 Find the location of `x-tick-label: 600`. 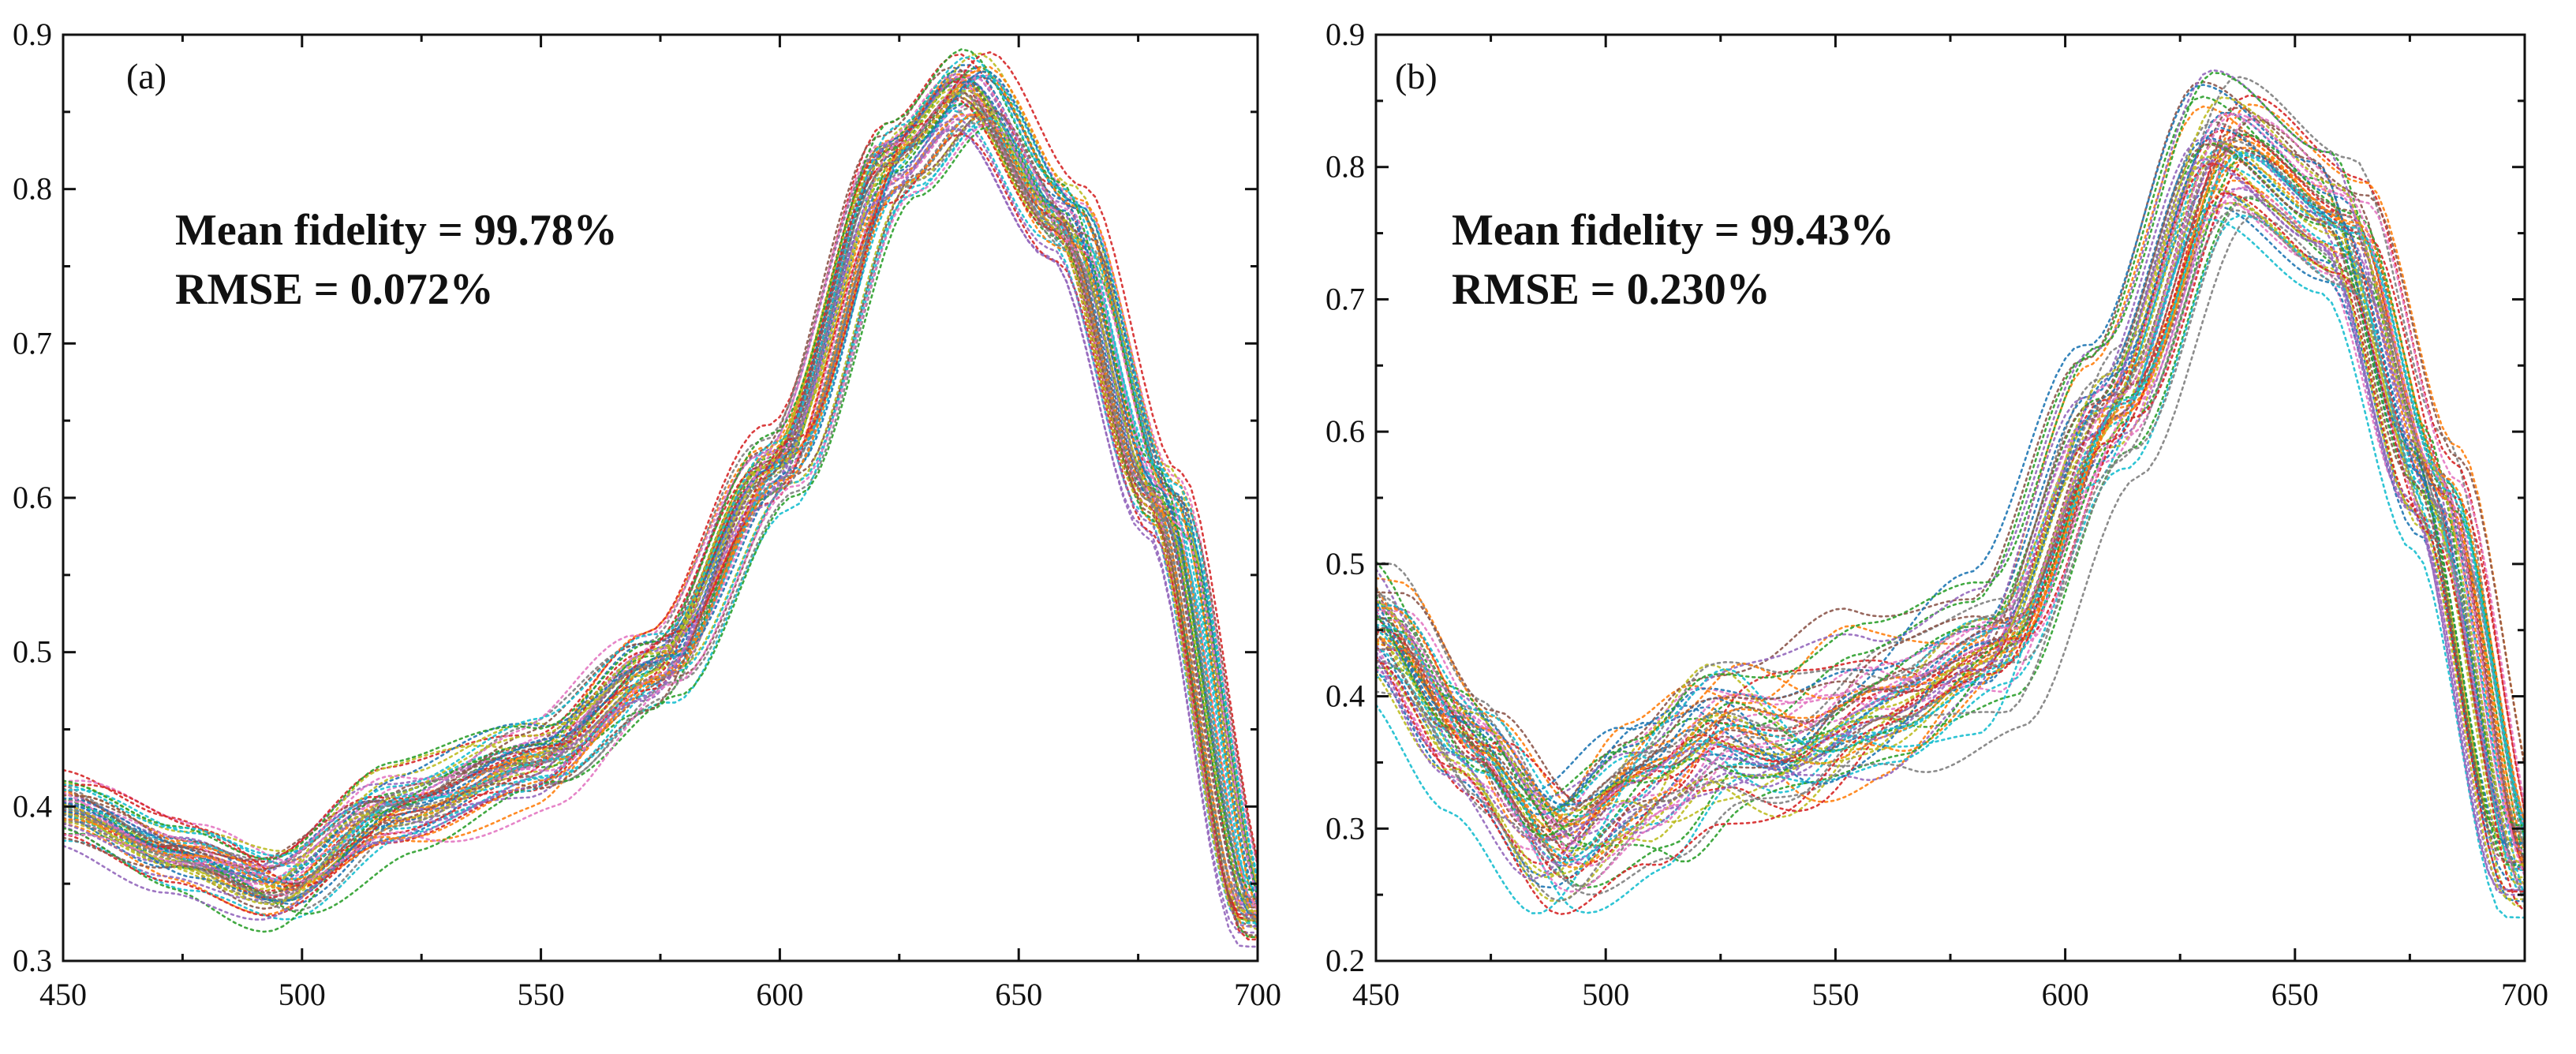

x-tick-label: 600 is located at coordinates (779, 994).